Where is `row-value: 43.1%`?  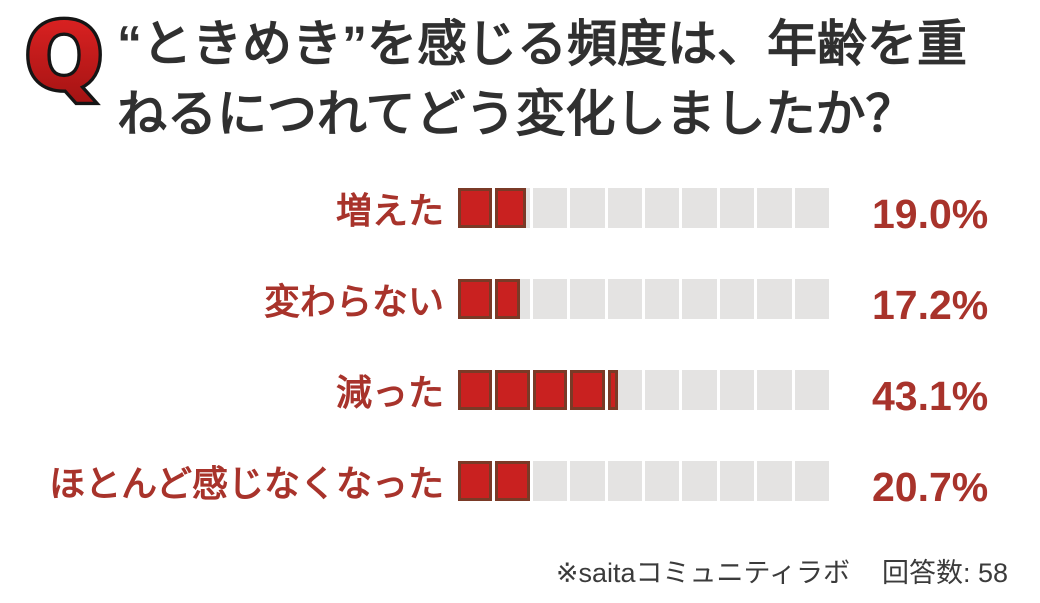 row-value: 43.1% is located at coordinates (930, 395).